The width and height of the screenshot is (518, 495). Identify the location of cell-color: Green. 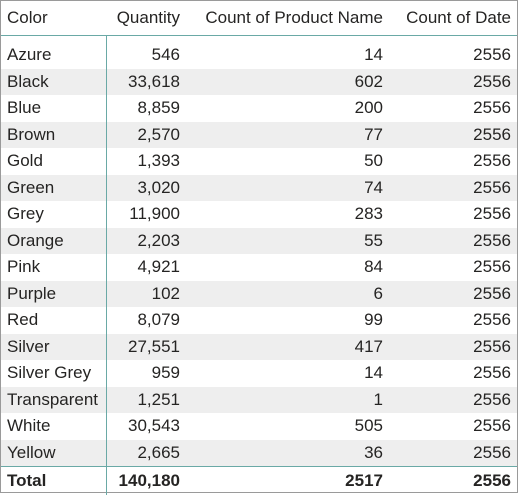
(53, 188).